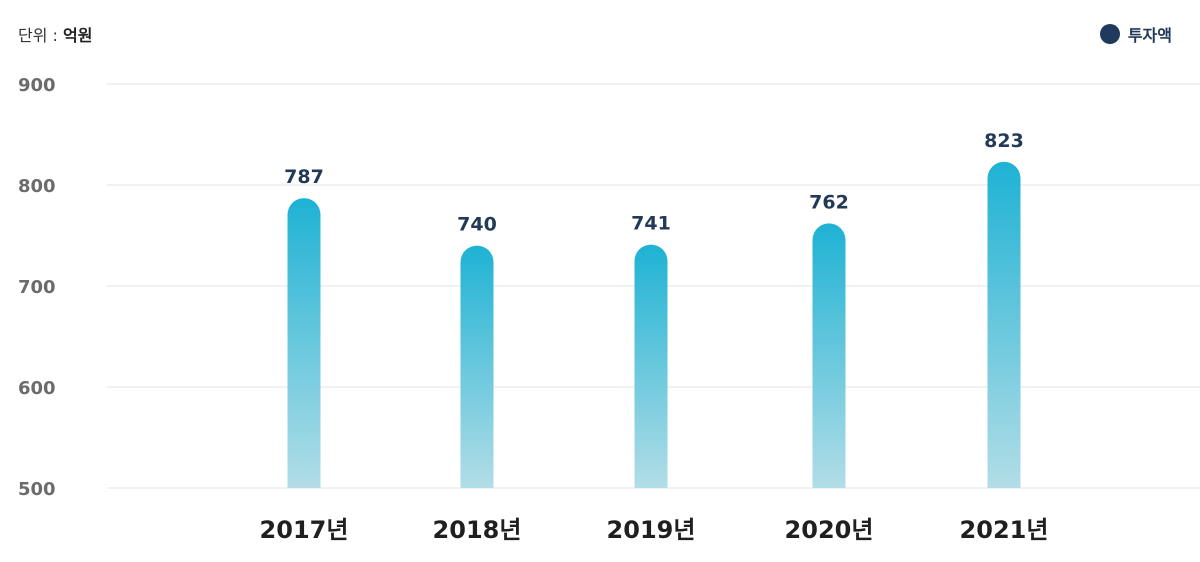  Describe the element at coordinates (41, 35) in the screenshot. I see `unit-label: 단위 :` at that location.